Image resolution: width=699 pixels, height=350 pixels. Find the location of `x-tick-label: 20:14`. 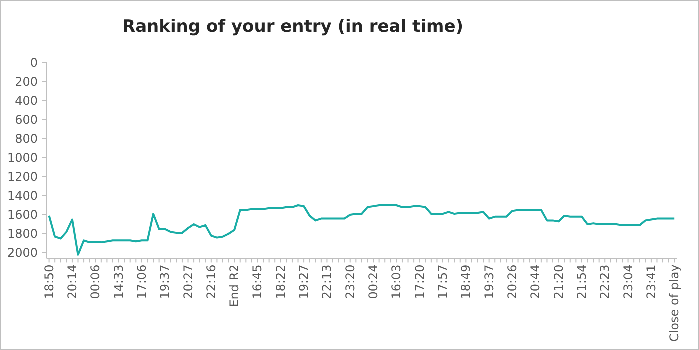

x-tick-label: 20:14 is located at coordinates (72, 282).